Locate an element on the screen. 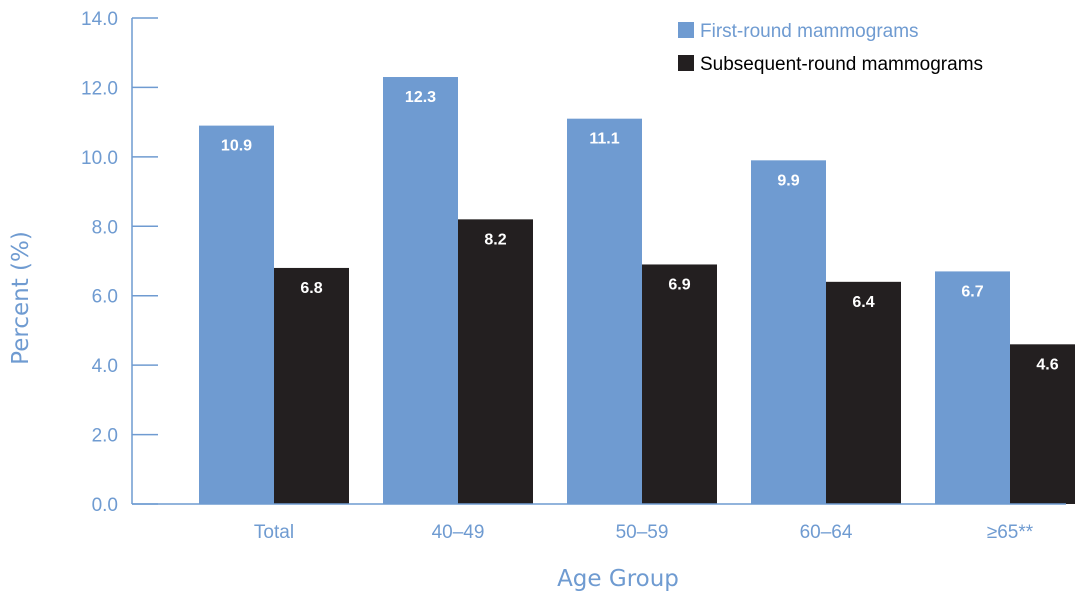 The height and width of the screenshot is (598, 1075). legend-label: Subsequent-round mammograms is located at coordinates (841, 64).